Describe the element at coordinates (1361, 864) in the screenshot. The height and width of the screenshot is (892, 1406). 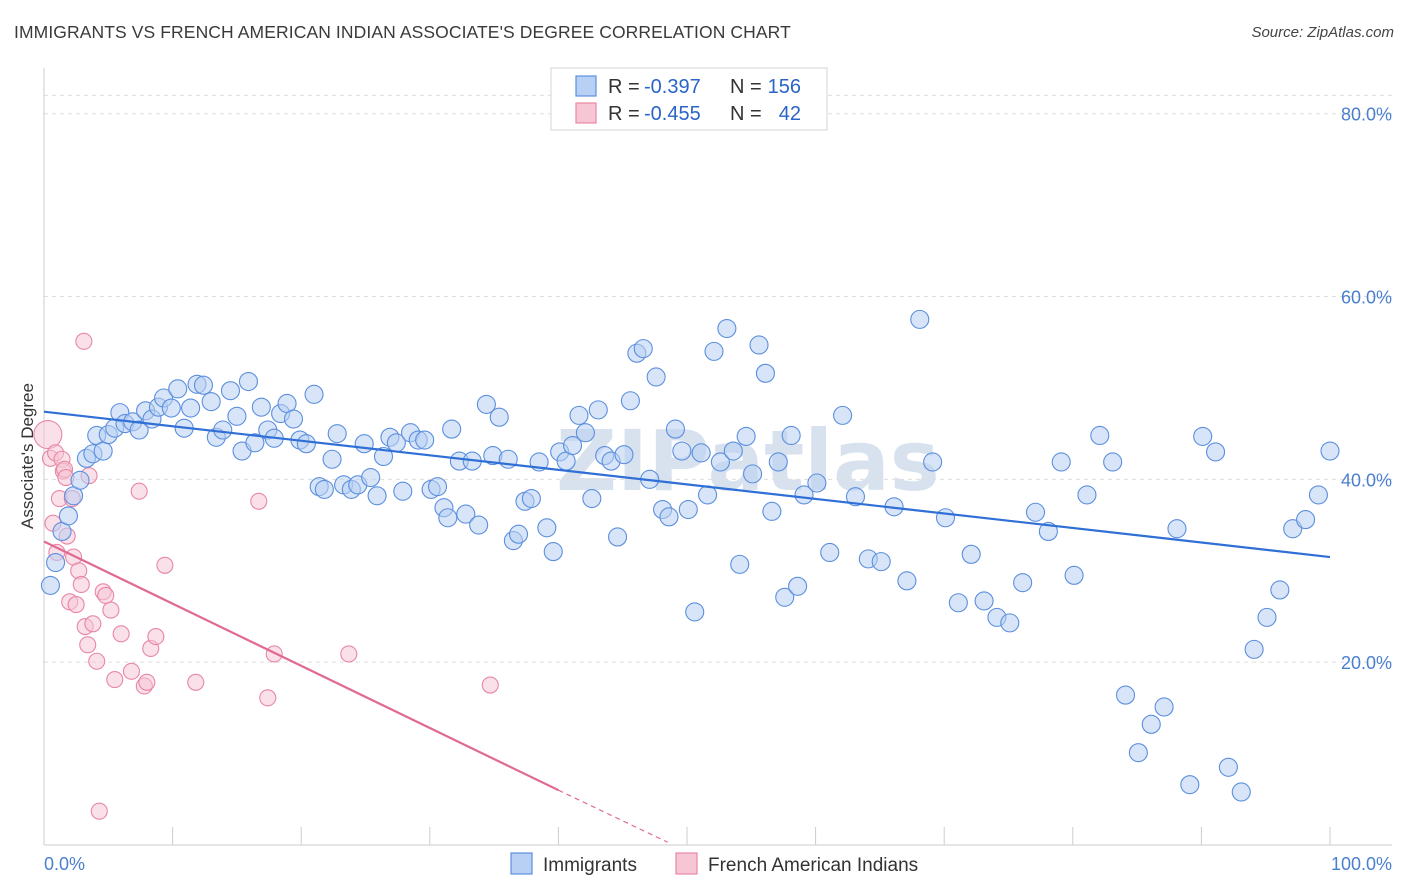
I see `x-tick-label-1: 100.0%` at that location.